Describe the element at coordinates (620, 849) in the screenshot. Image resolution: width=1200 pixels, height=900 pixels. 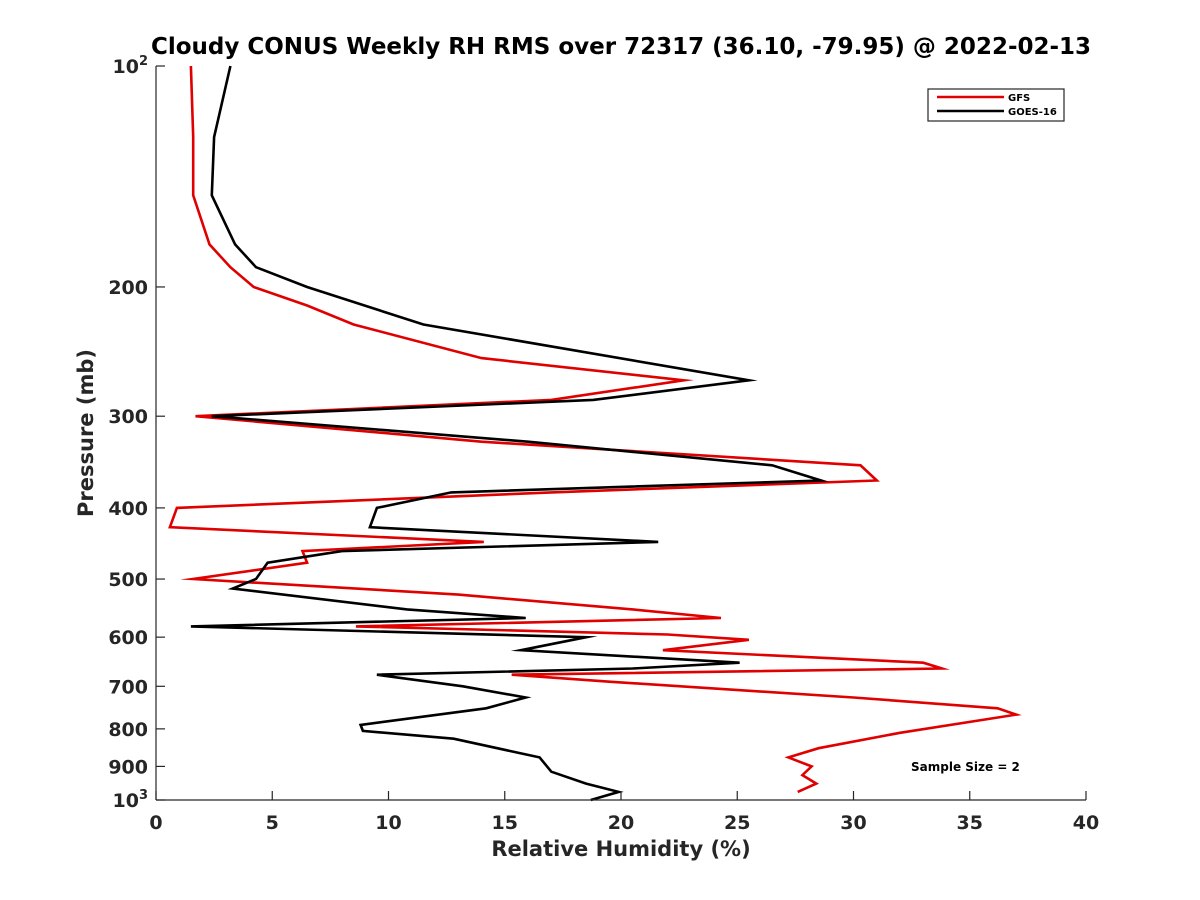
I see `x-axis-label: Relative Humidity (%)` at that location.